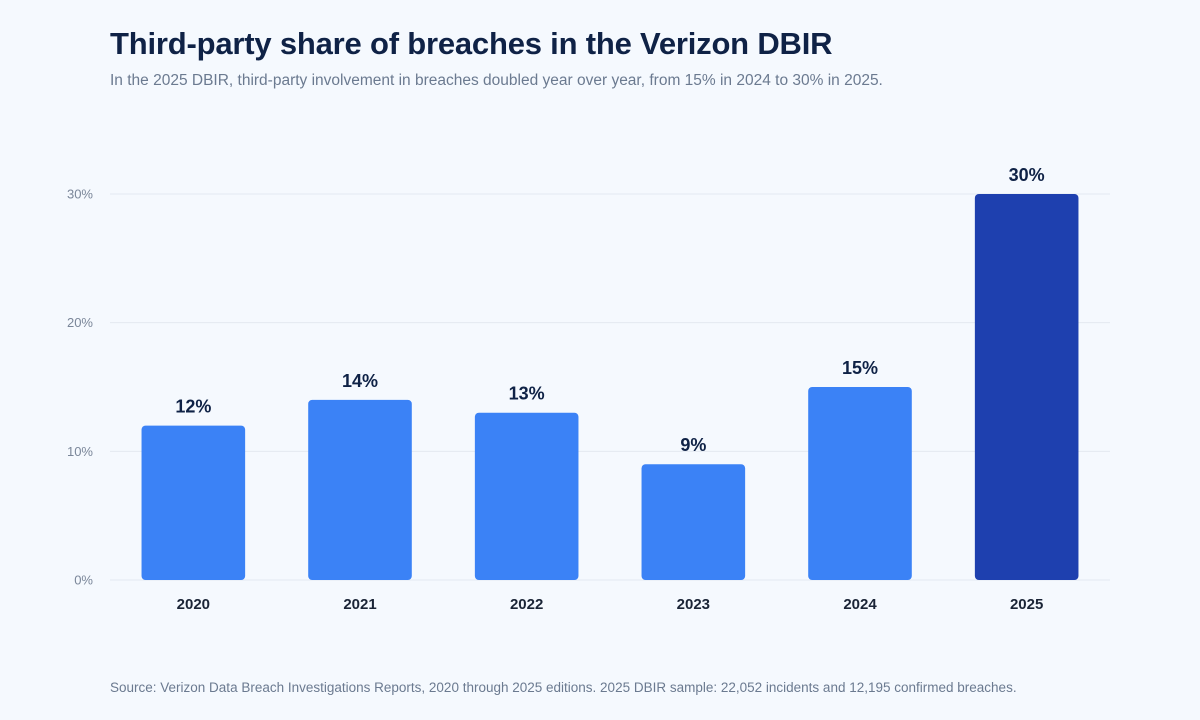 This screenshot has height=720, width=1200. What do you see at coordinates (610, 604) in the screenshot?
I see `x-axis-ticks: 2020 2021 2022 2023 2024 2025` at bounding box center [610, 604].